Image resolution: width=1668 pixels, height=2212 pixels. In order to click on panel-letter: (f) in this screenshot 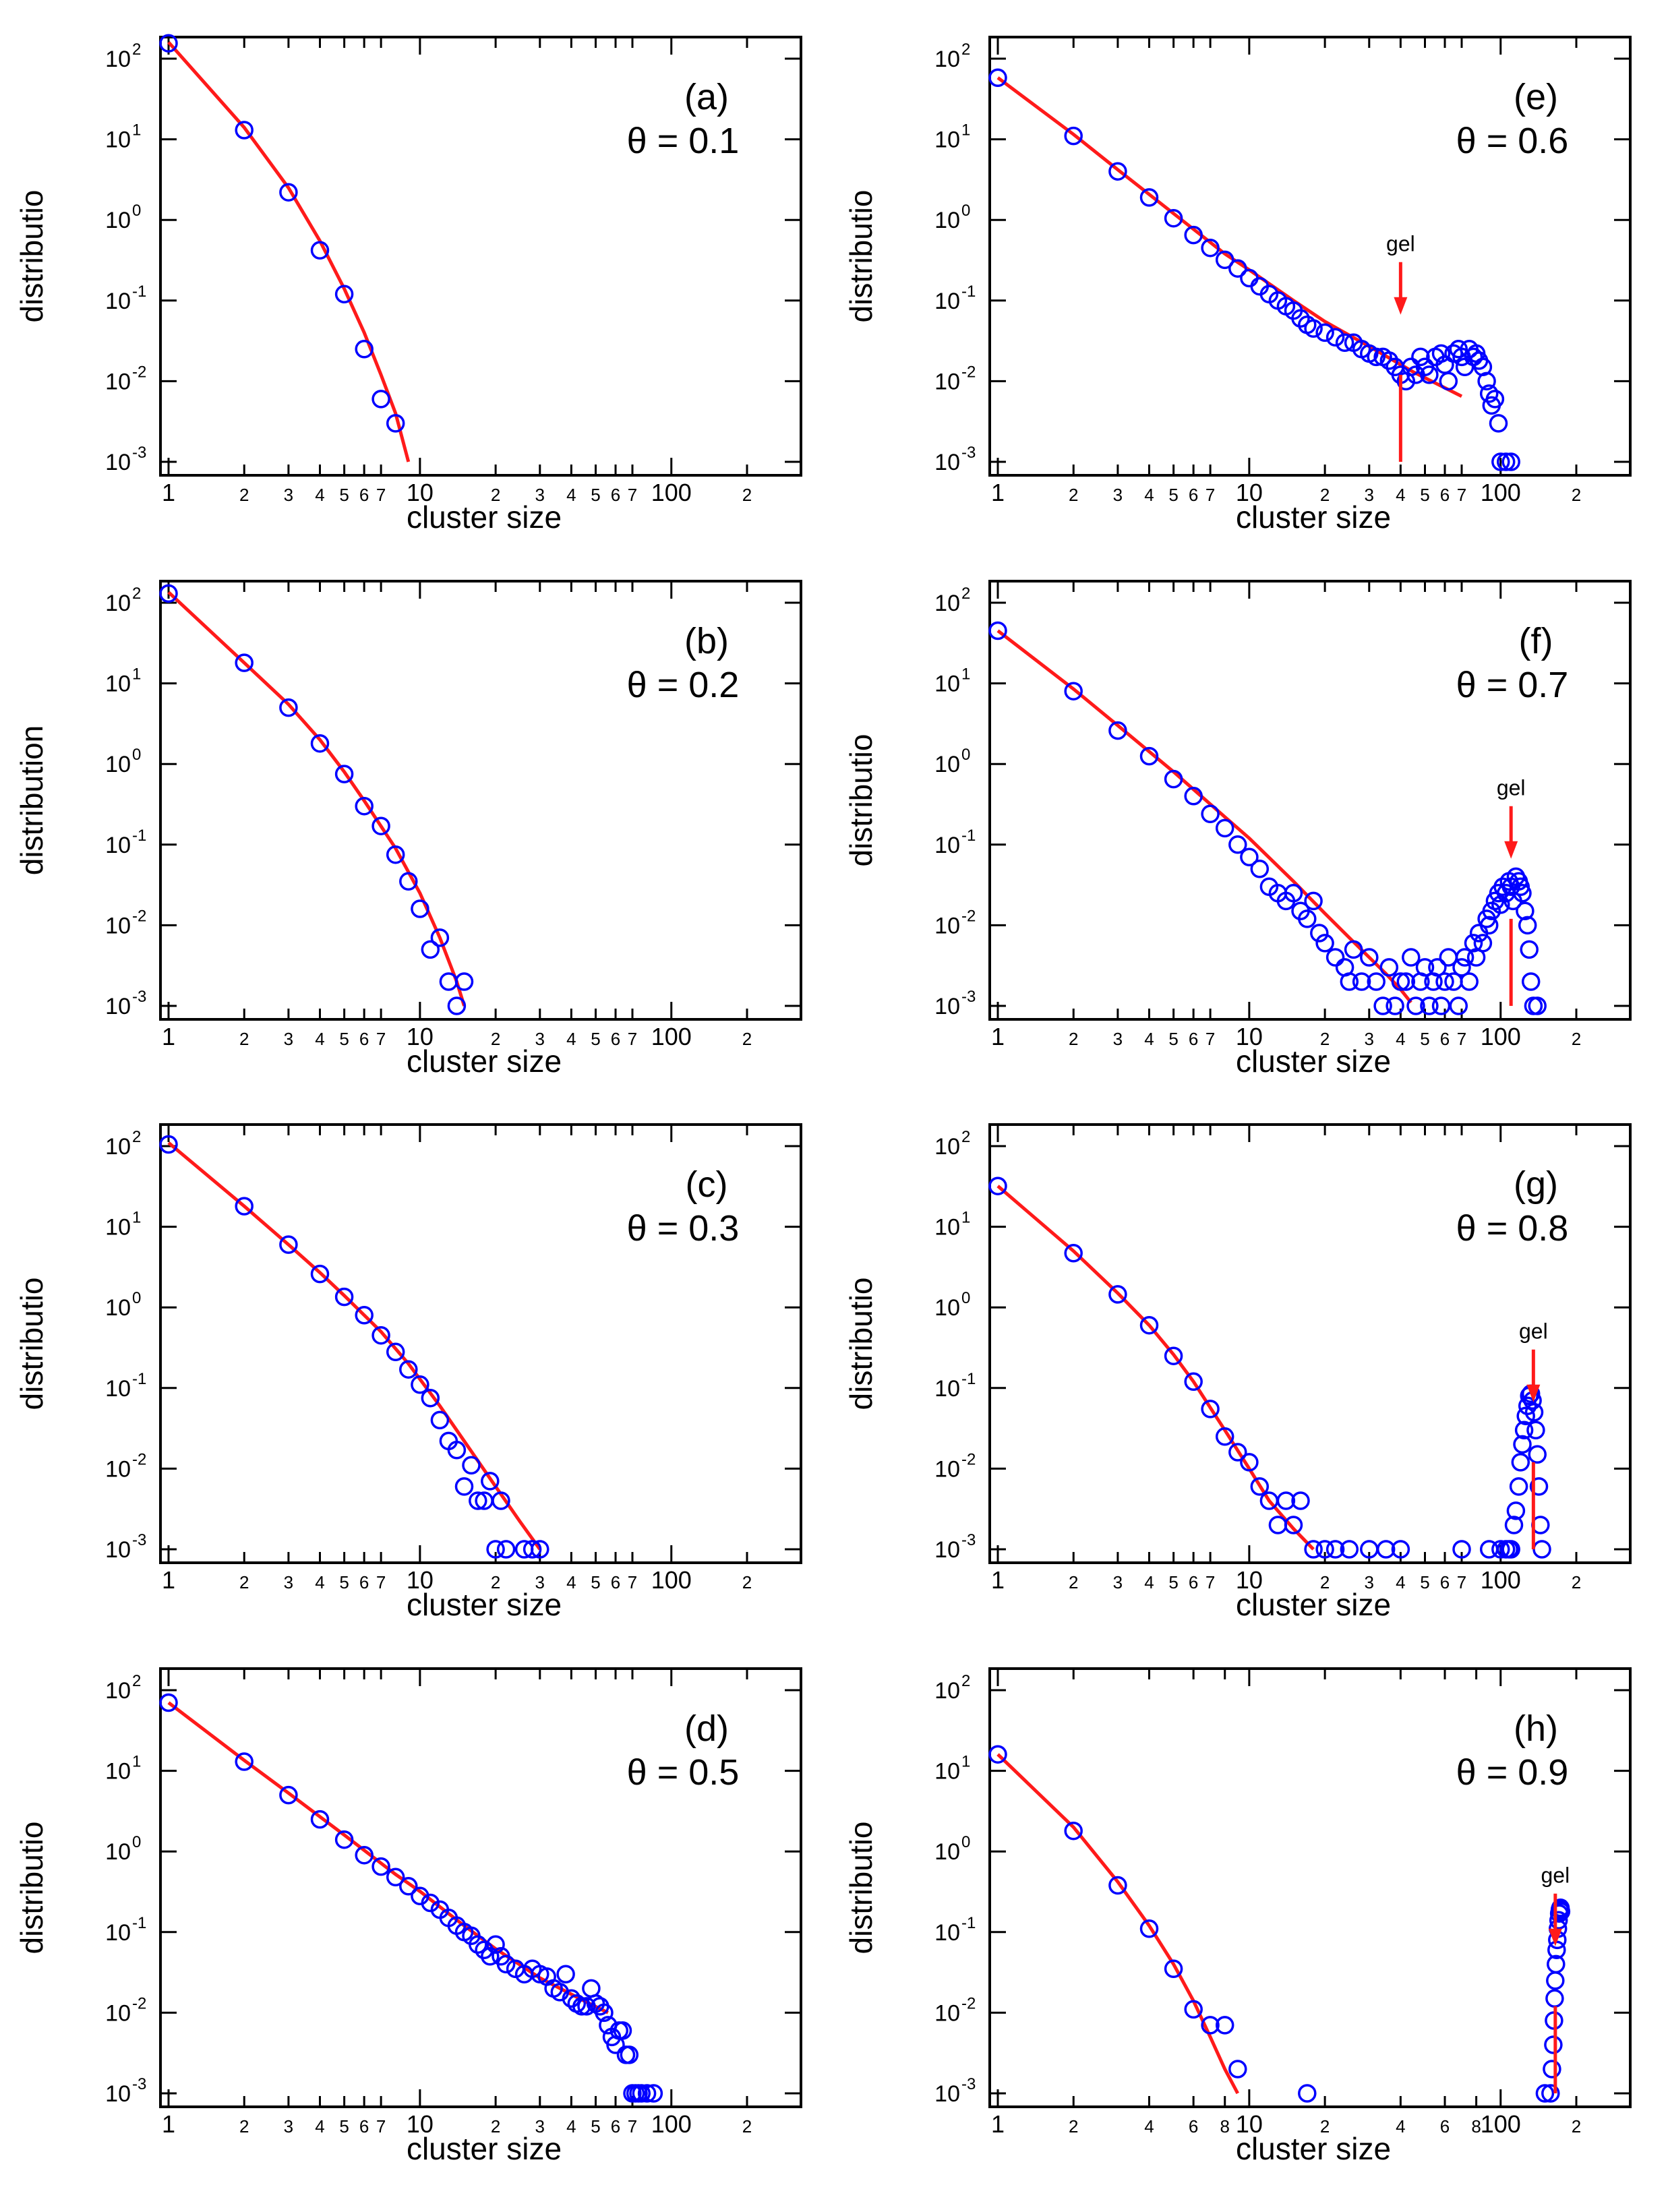, I will do `click(1536, 641)`.